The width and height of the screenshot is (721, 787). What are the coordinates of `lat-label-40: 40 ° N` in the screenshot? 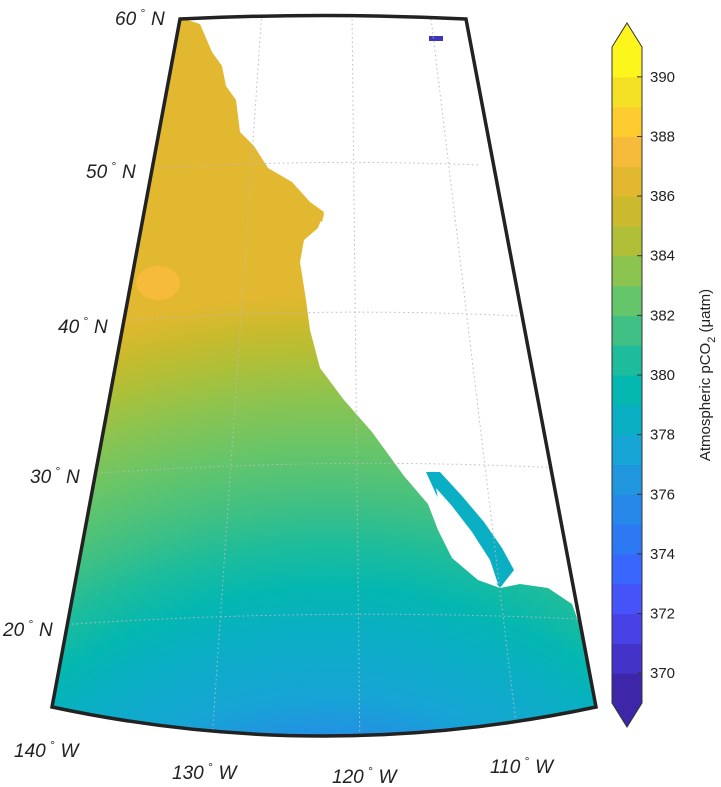 It's located at (83, 326).